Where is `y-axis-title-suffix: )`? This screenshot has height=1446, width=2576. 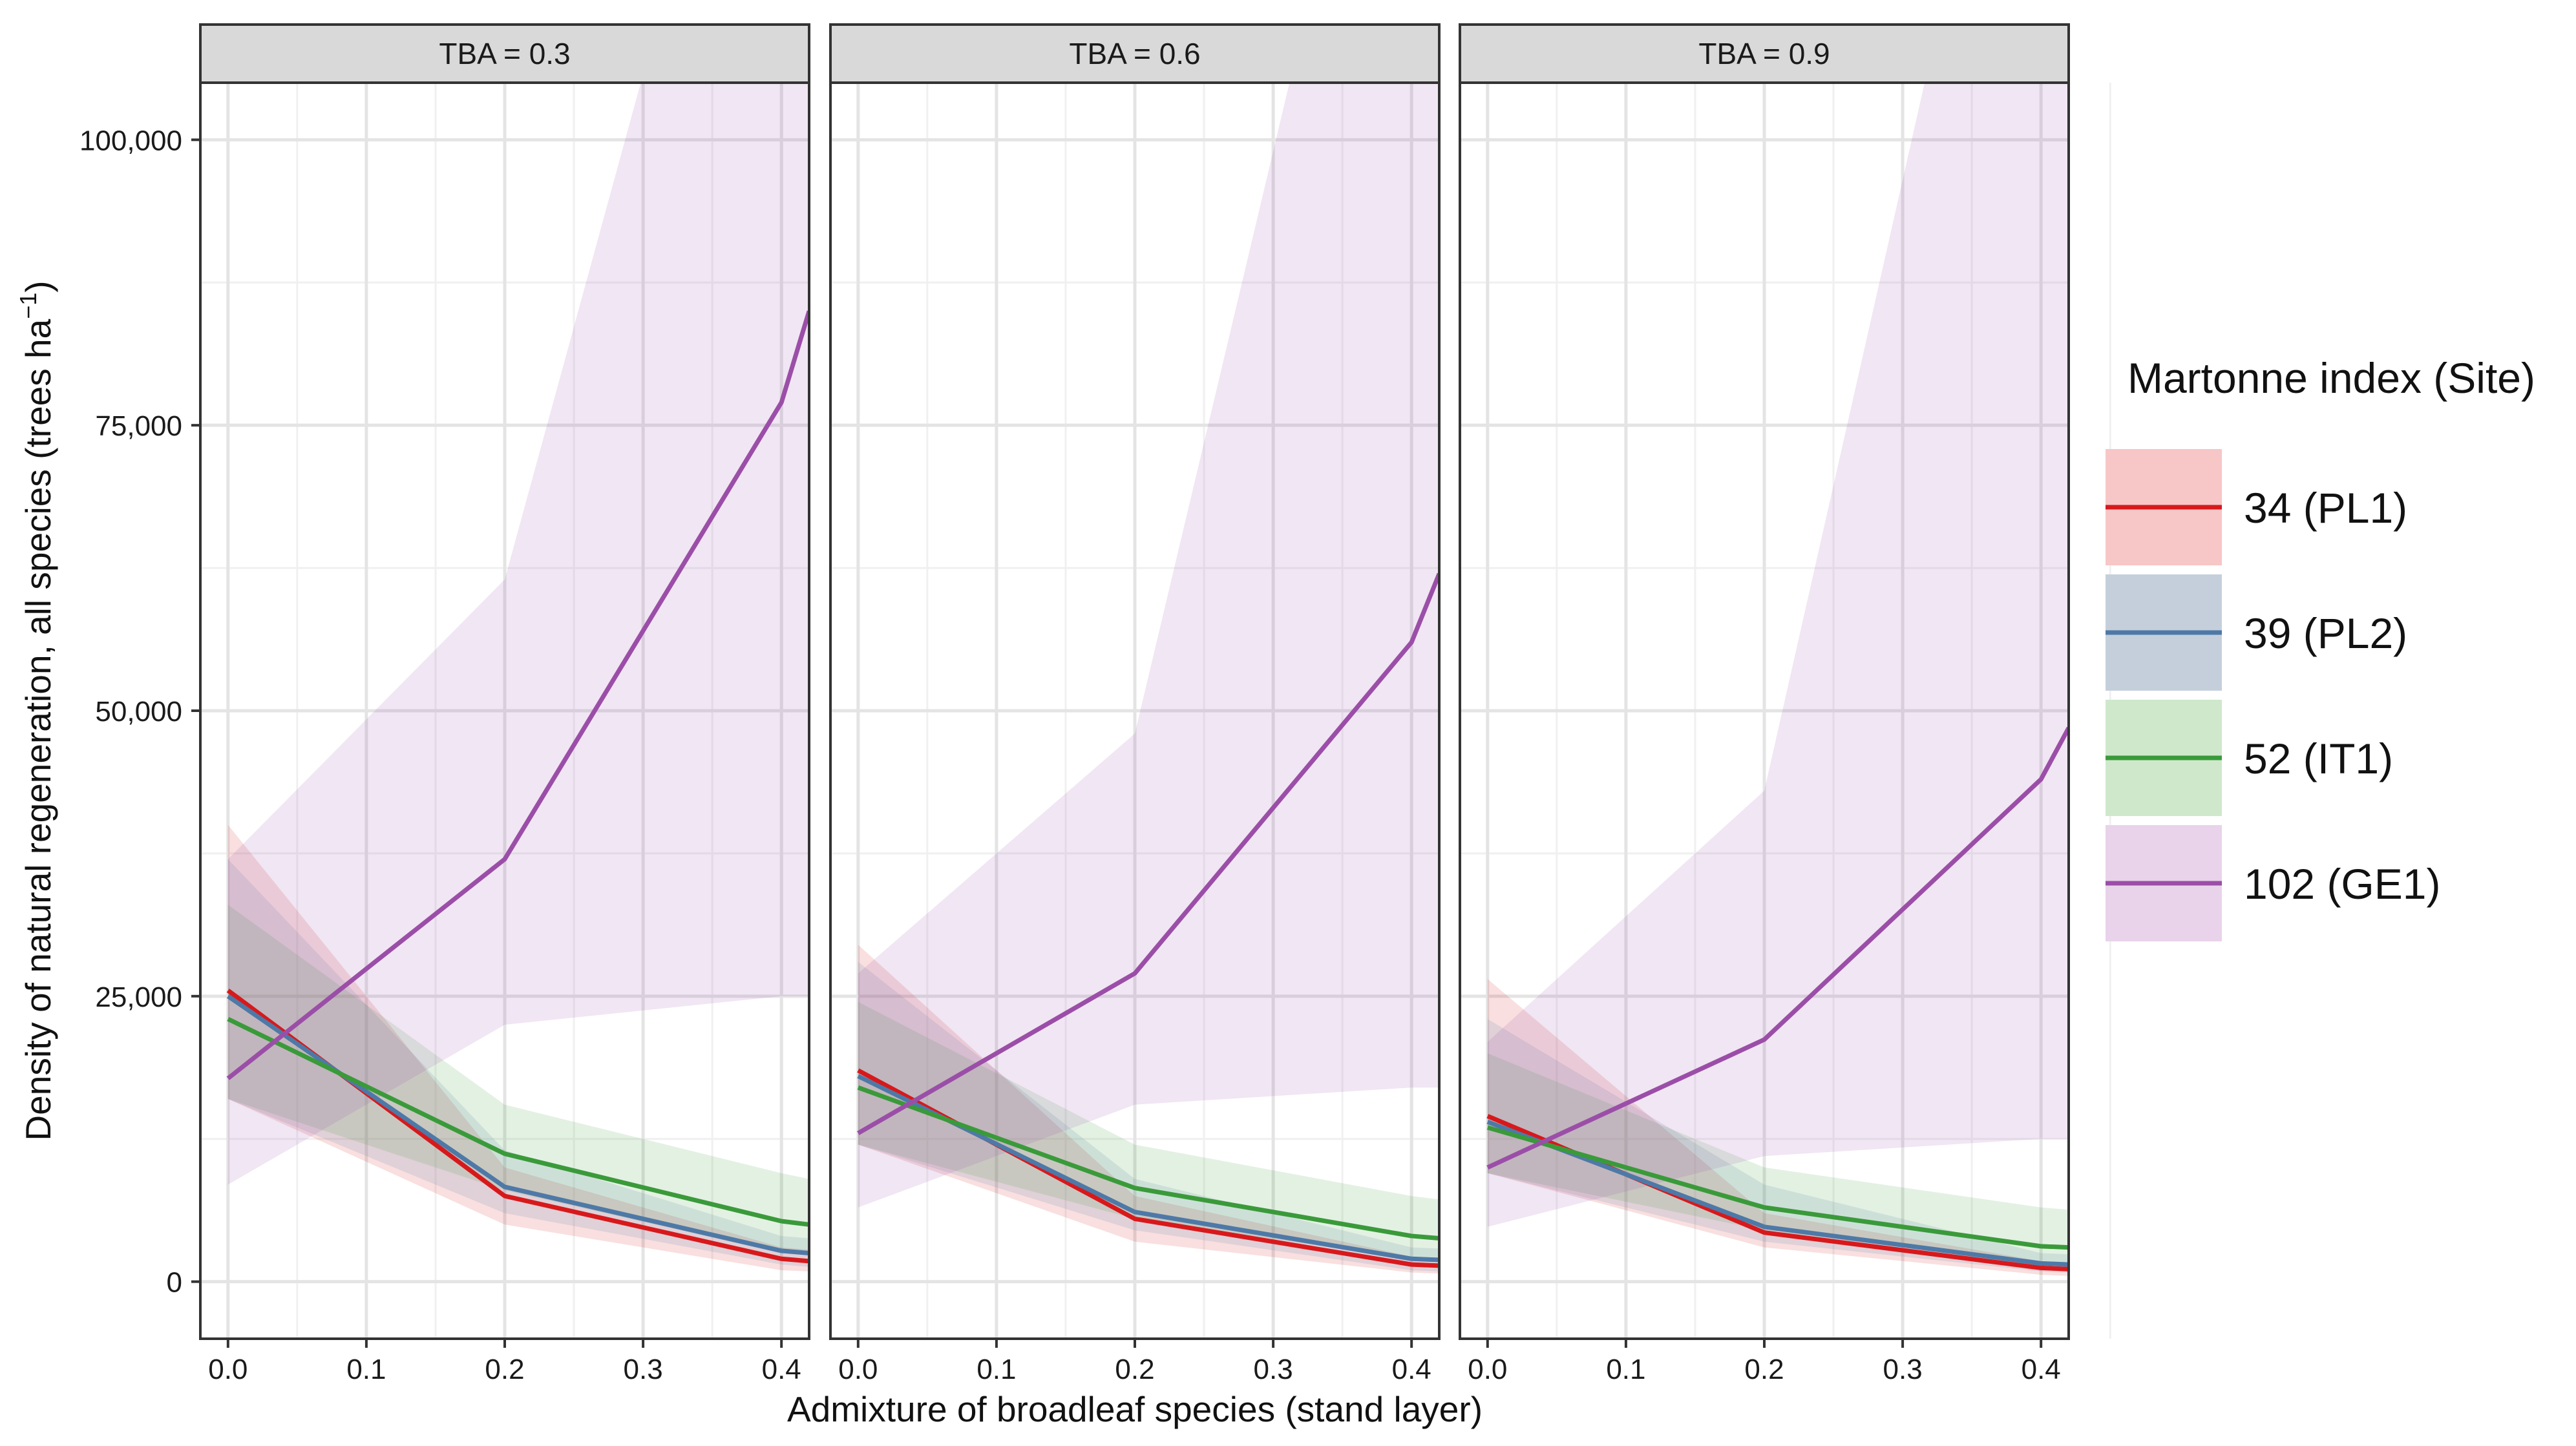
y-axis-title-suffix: ) is located at coordinates (38, 286).